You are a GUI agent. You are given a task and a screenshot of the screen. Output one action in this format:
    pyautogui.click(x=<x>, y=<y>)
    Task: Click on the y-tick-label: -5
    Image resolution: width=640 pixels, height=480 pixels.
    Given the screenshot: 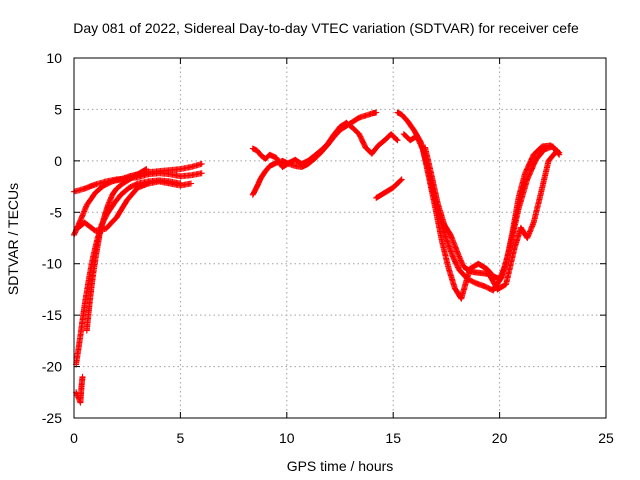 What is the action you would take?
    pyautogui.click(x=56, y=212)
    